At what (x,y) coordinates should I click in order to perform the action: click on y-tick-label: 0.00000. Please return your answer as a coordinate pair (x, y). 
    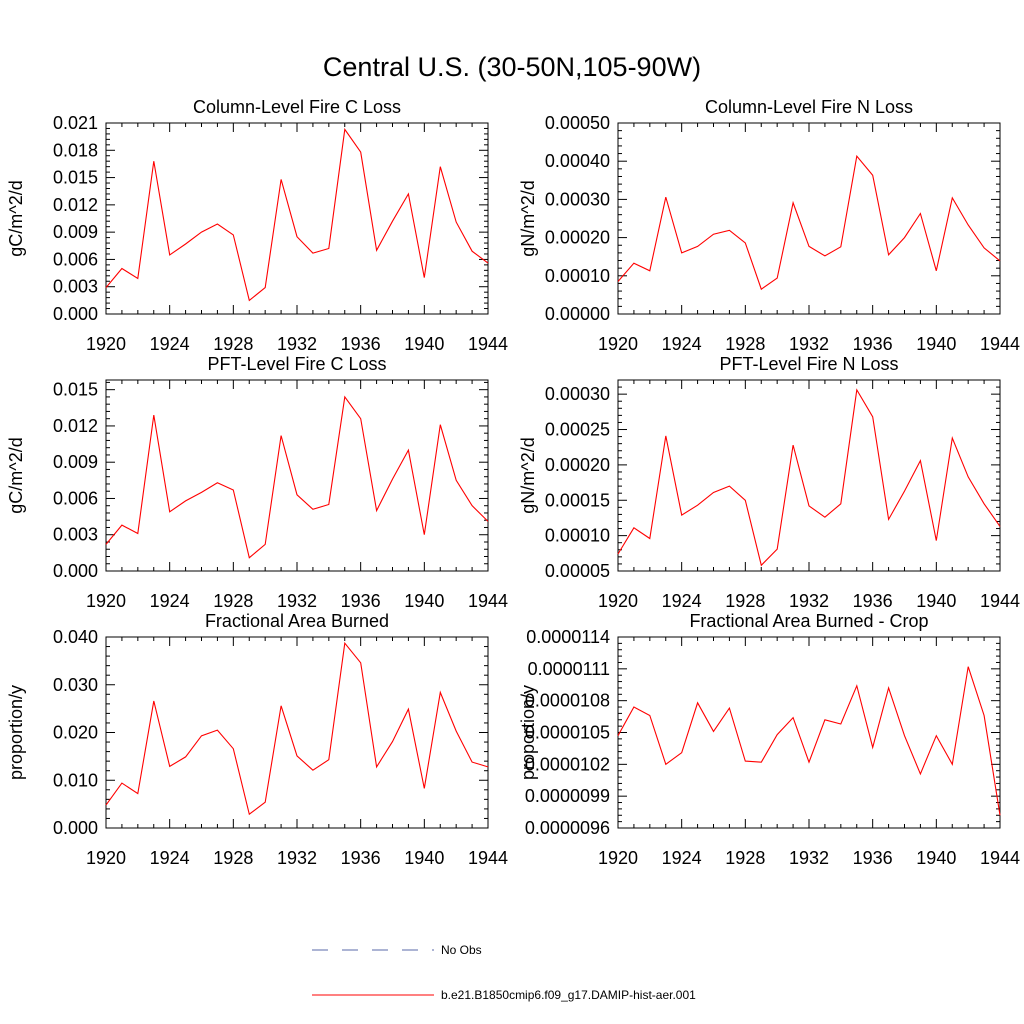
    Looking at the image, I should click on (577, 314).